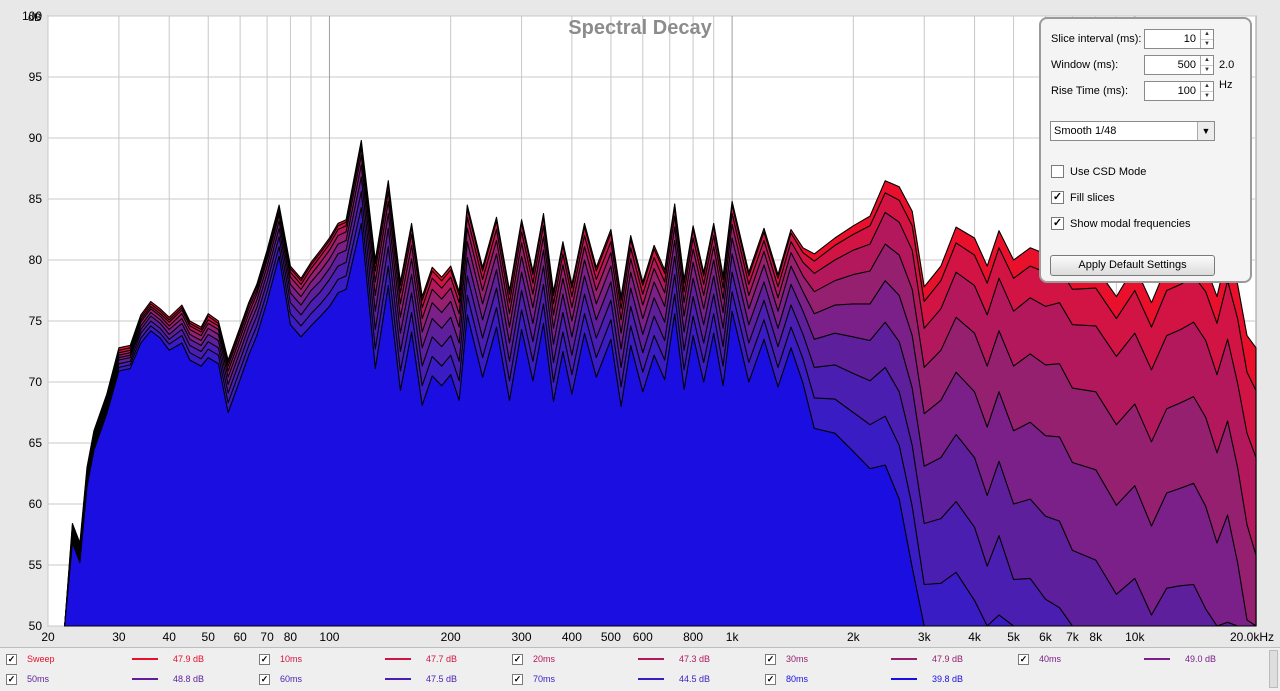  What do you see at coordinates (1179, 39) in the screenshot?
I see `slice-interval-input: 10 ▲ ▼` at bounding box center [1179, 39].